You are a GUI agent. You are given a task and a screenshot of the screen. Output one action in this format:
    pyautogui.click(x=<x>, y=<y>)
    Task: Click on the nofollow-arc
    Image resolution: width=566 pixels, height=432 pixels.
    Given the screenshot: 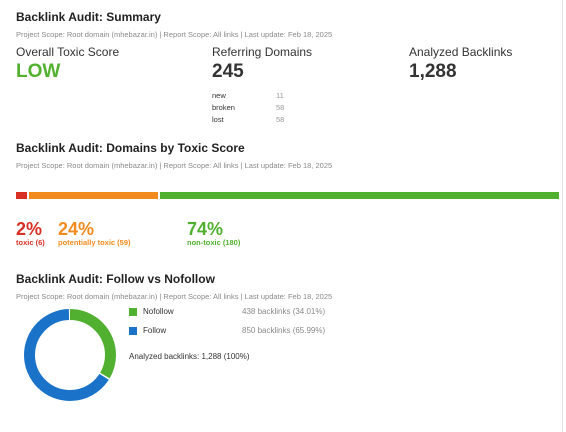 What is the action you would take?
    pyautogui.click(x=70, y=355)
    